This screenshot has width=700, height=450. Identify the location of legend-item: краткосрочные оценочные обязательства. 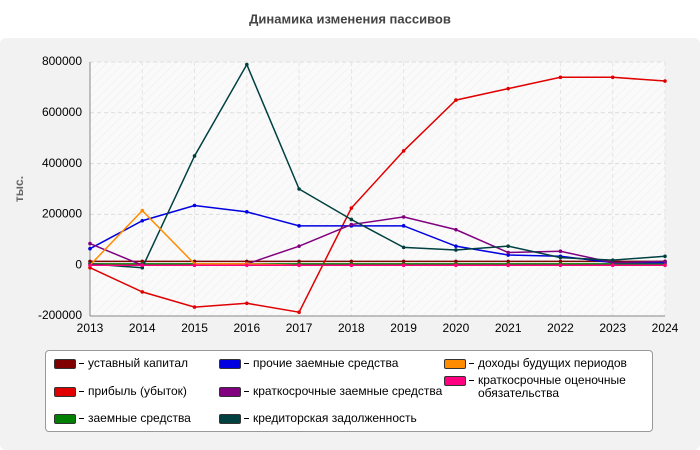
(544, 387).